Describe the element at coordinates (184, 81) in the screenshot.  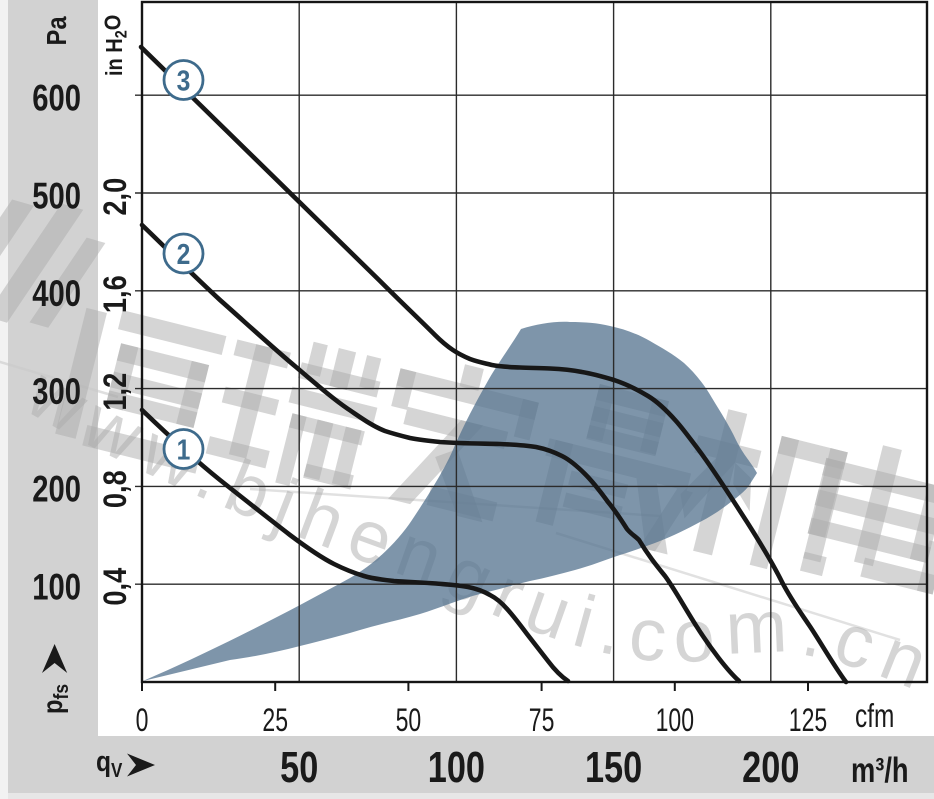
I see `svg-text: 3` at that location.